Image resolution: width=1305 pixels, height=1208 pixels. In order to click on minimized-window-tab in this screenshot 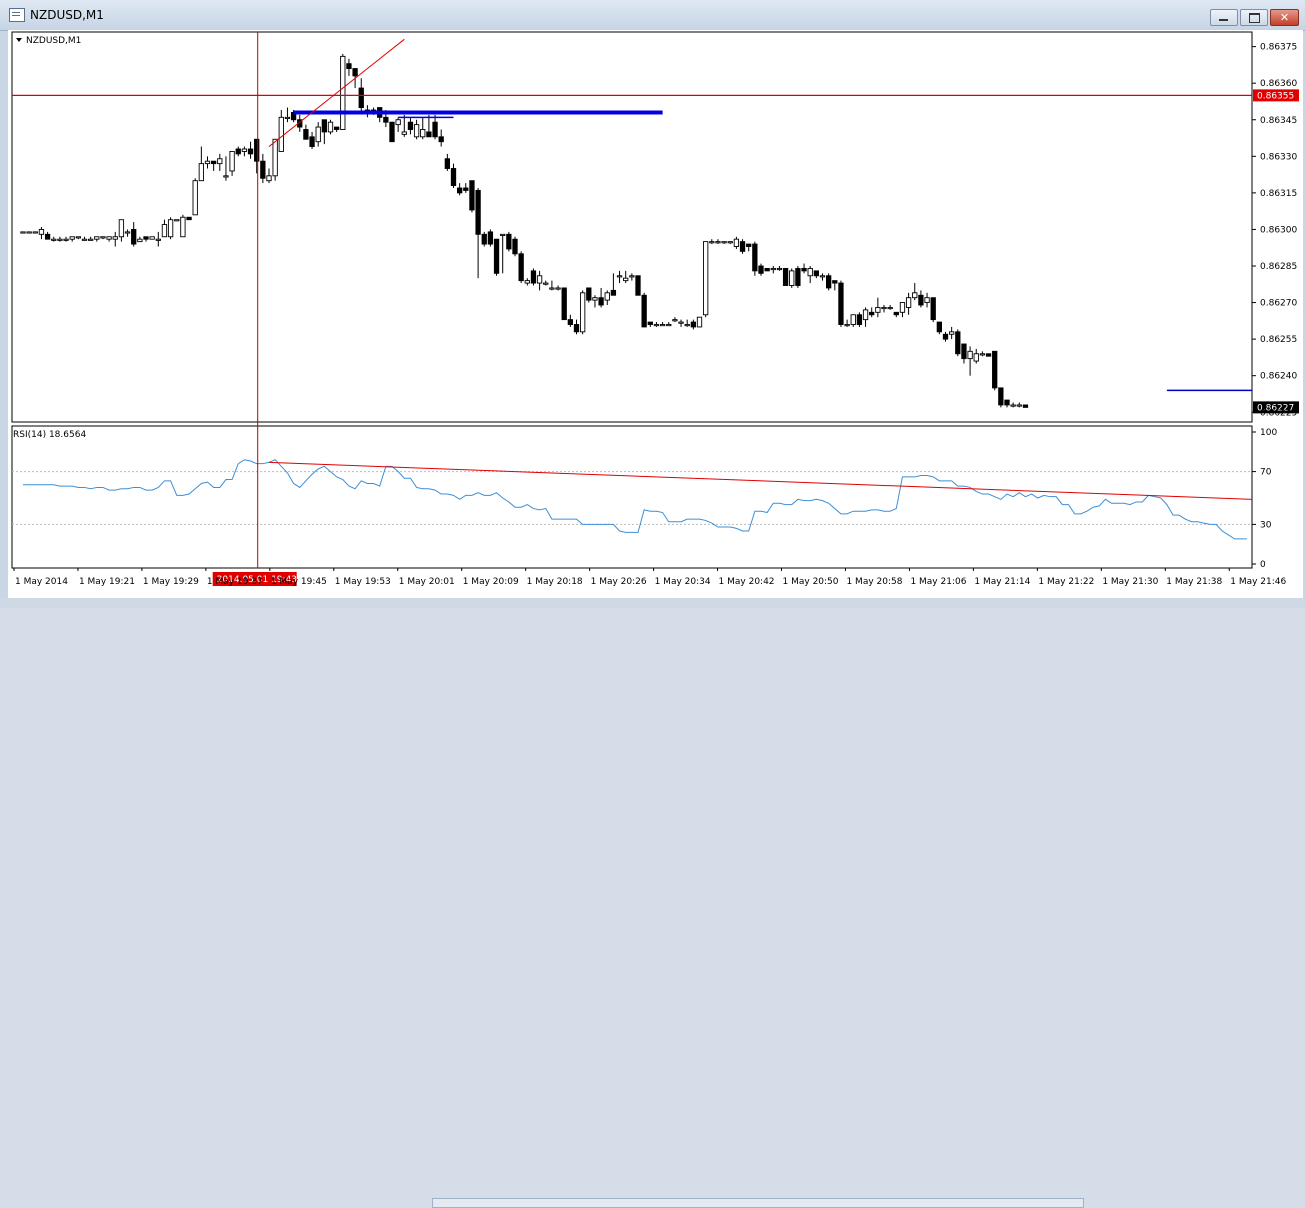, I will do `click(758, 1203)`.